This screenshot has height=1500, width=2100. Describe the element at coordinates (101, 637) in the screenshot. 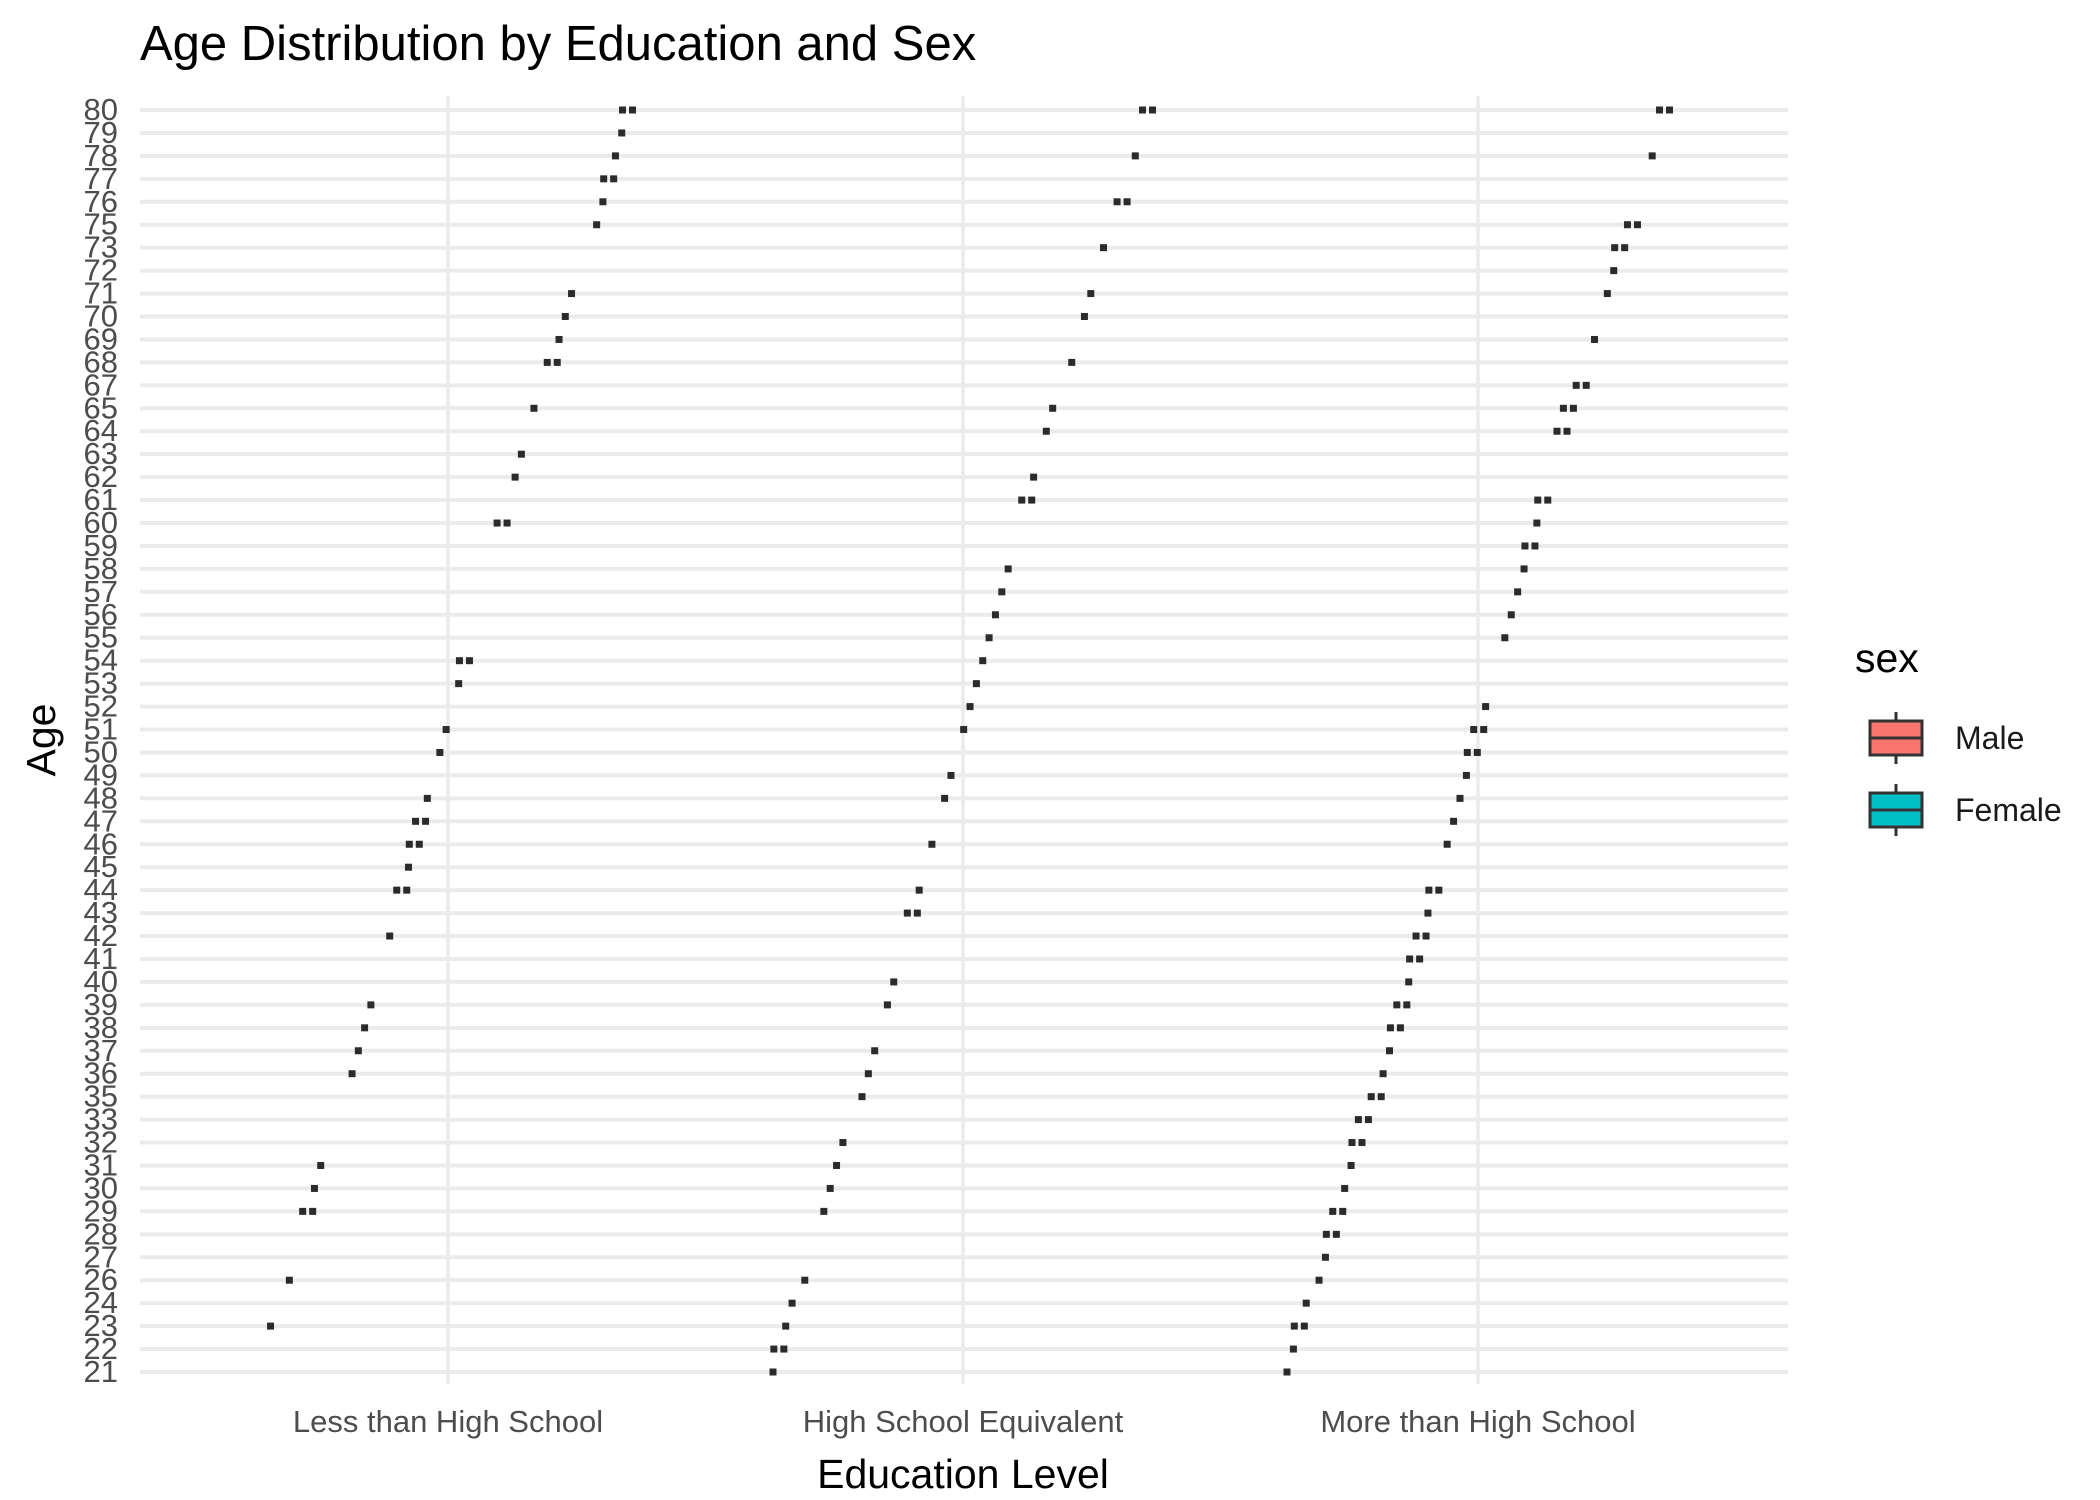

I see `y-tick-label: 55` at that location.